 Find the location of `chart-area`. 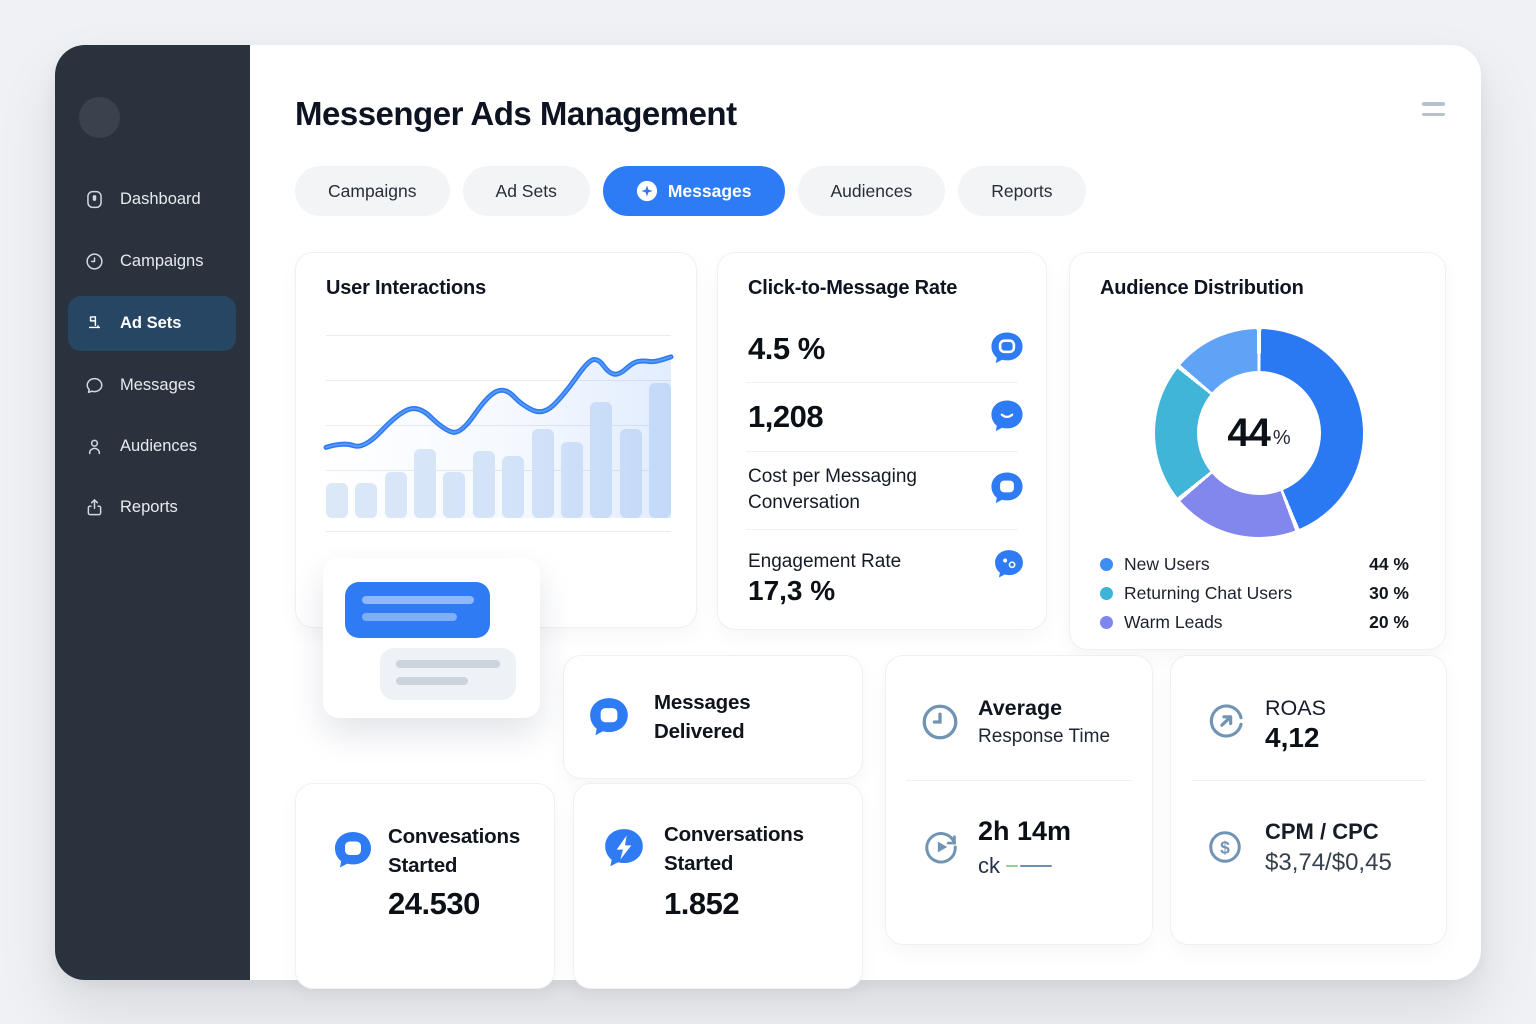

chart-area is located at coordinates (498, 437).